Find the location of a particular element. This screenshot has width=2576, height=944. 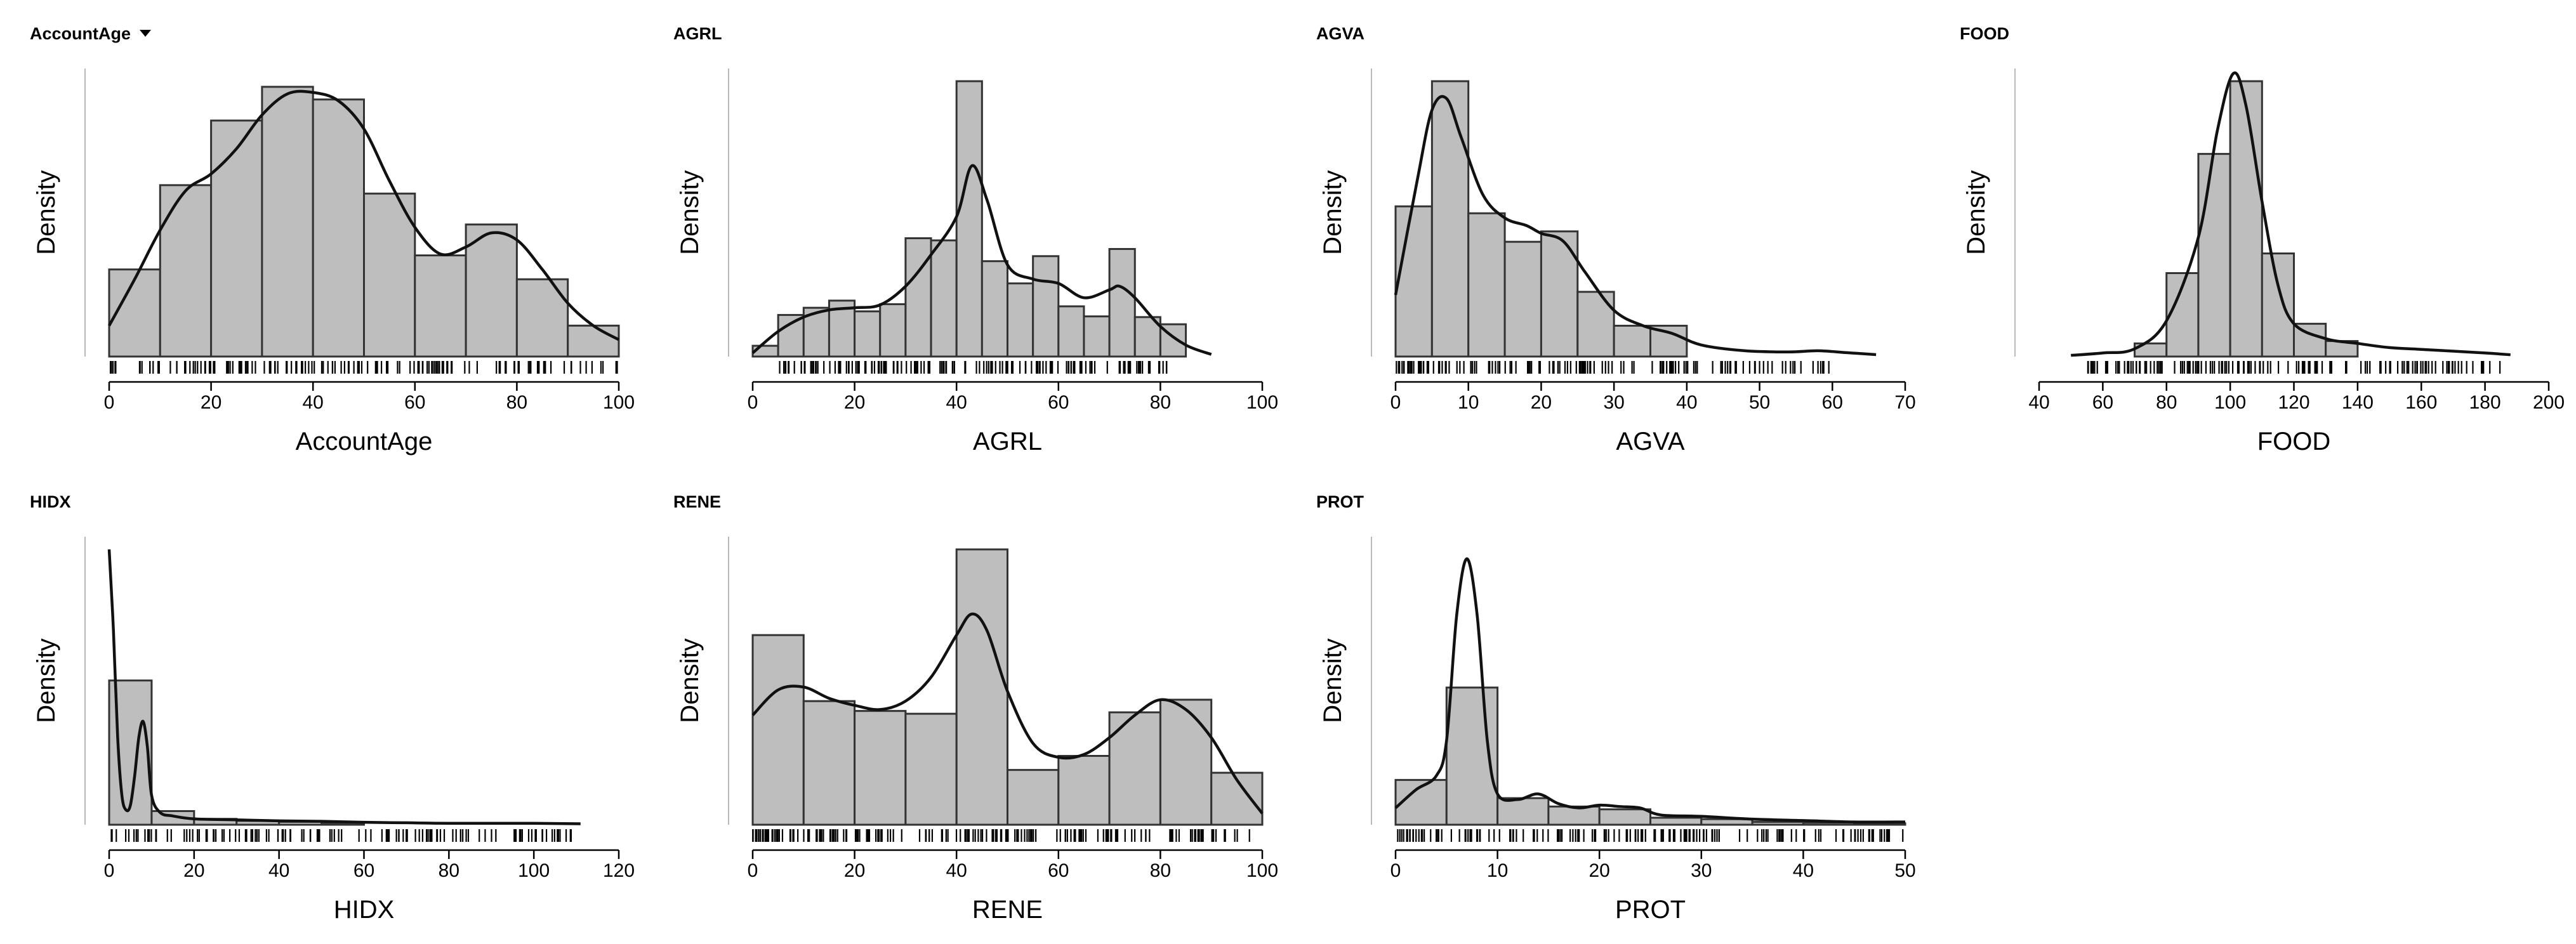

dropdown-caret-icon is located at coordinates (146, 33).